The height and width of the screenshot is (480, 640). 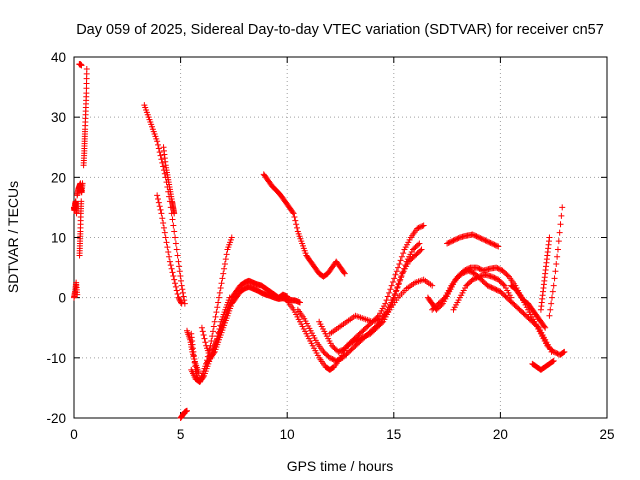 I want to click on y-tick-label: 30, so click(x=58, y=117).